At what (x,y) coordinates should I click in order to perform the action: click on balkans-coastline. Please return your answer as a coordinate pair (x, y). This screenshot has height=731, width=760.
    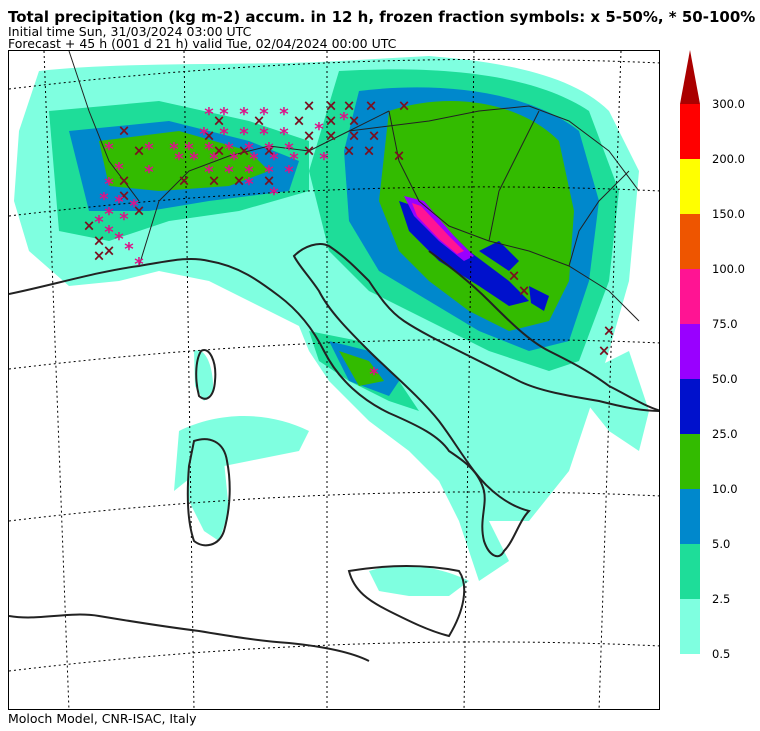
    Looking at the image, I should click on (543, 331).